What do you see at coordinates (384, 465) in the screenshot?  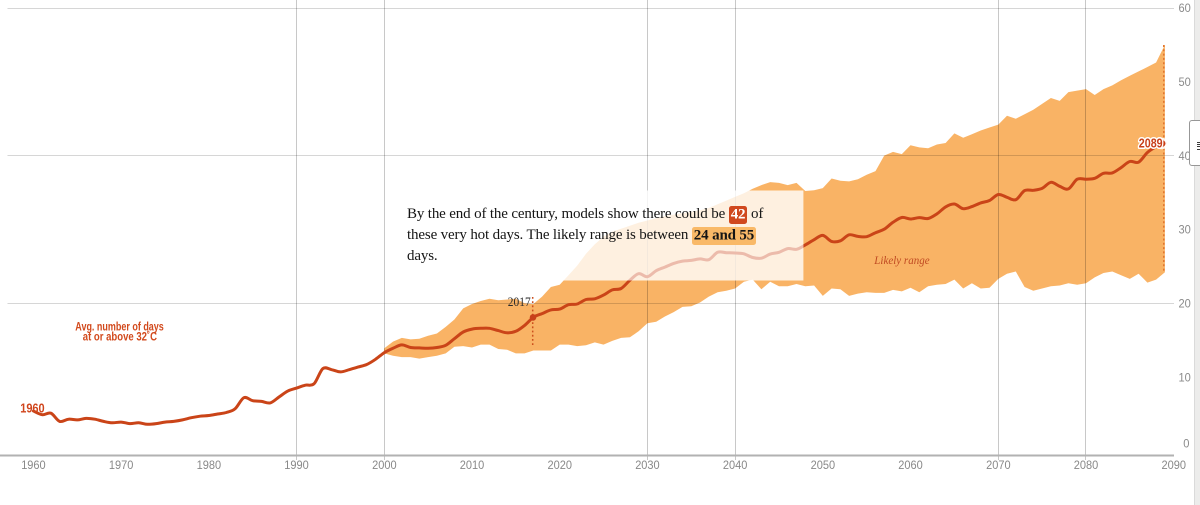 I see `svg-text: 2000` at bounding box center [384, 465].